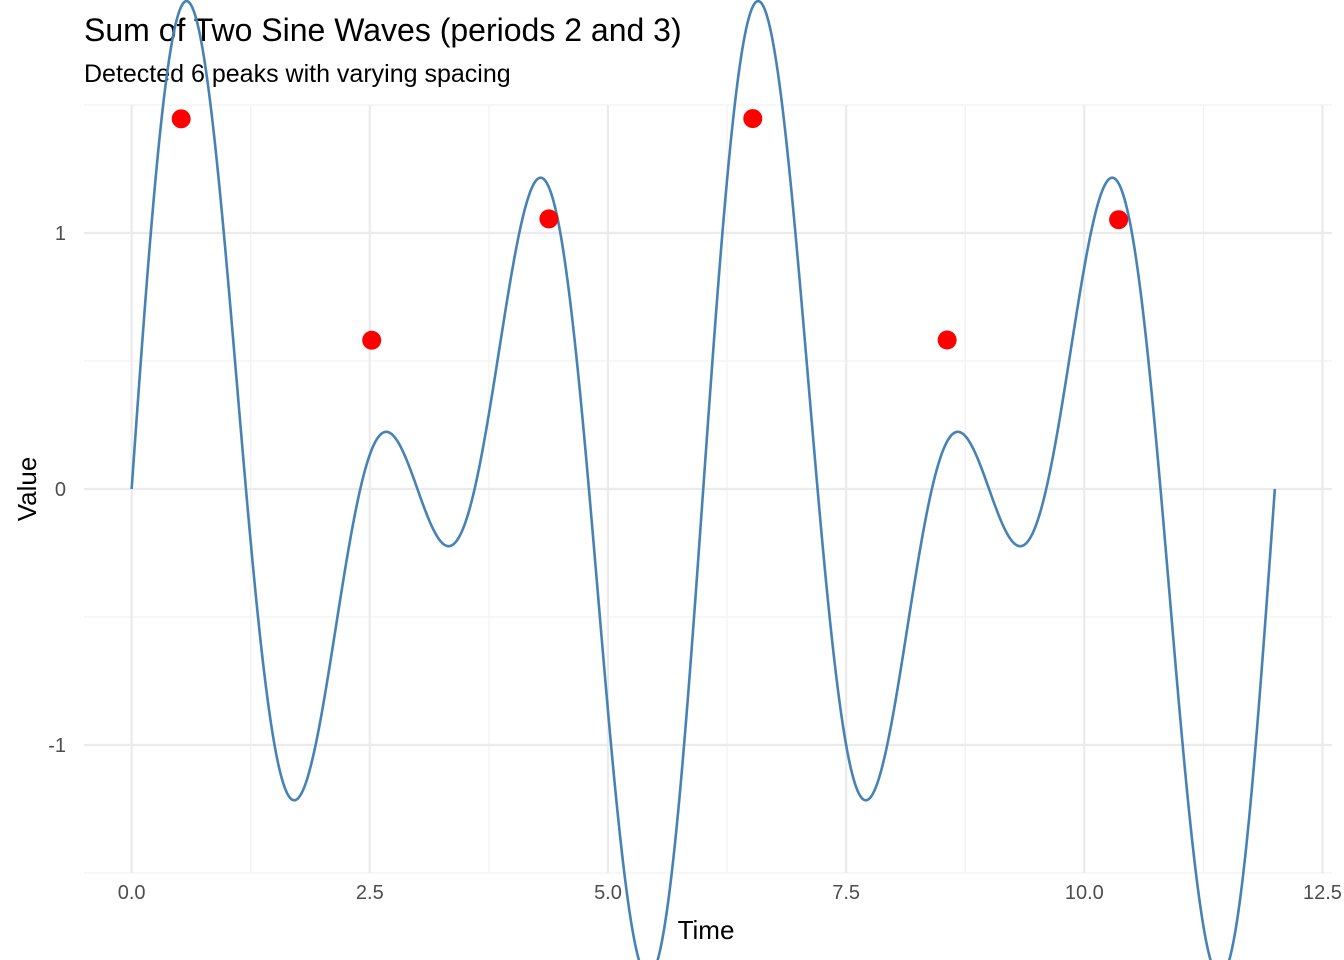  What do you see at coordinates (706, 930) in the screenshot?
I see `x-axis-title: Time` at bounding box center [706, 930].